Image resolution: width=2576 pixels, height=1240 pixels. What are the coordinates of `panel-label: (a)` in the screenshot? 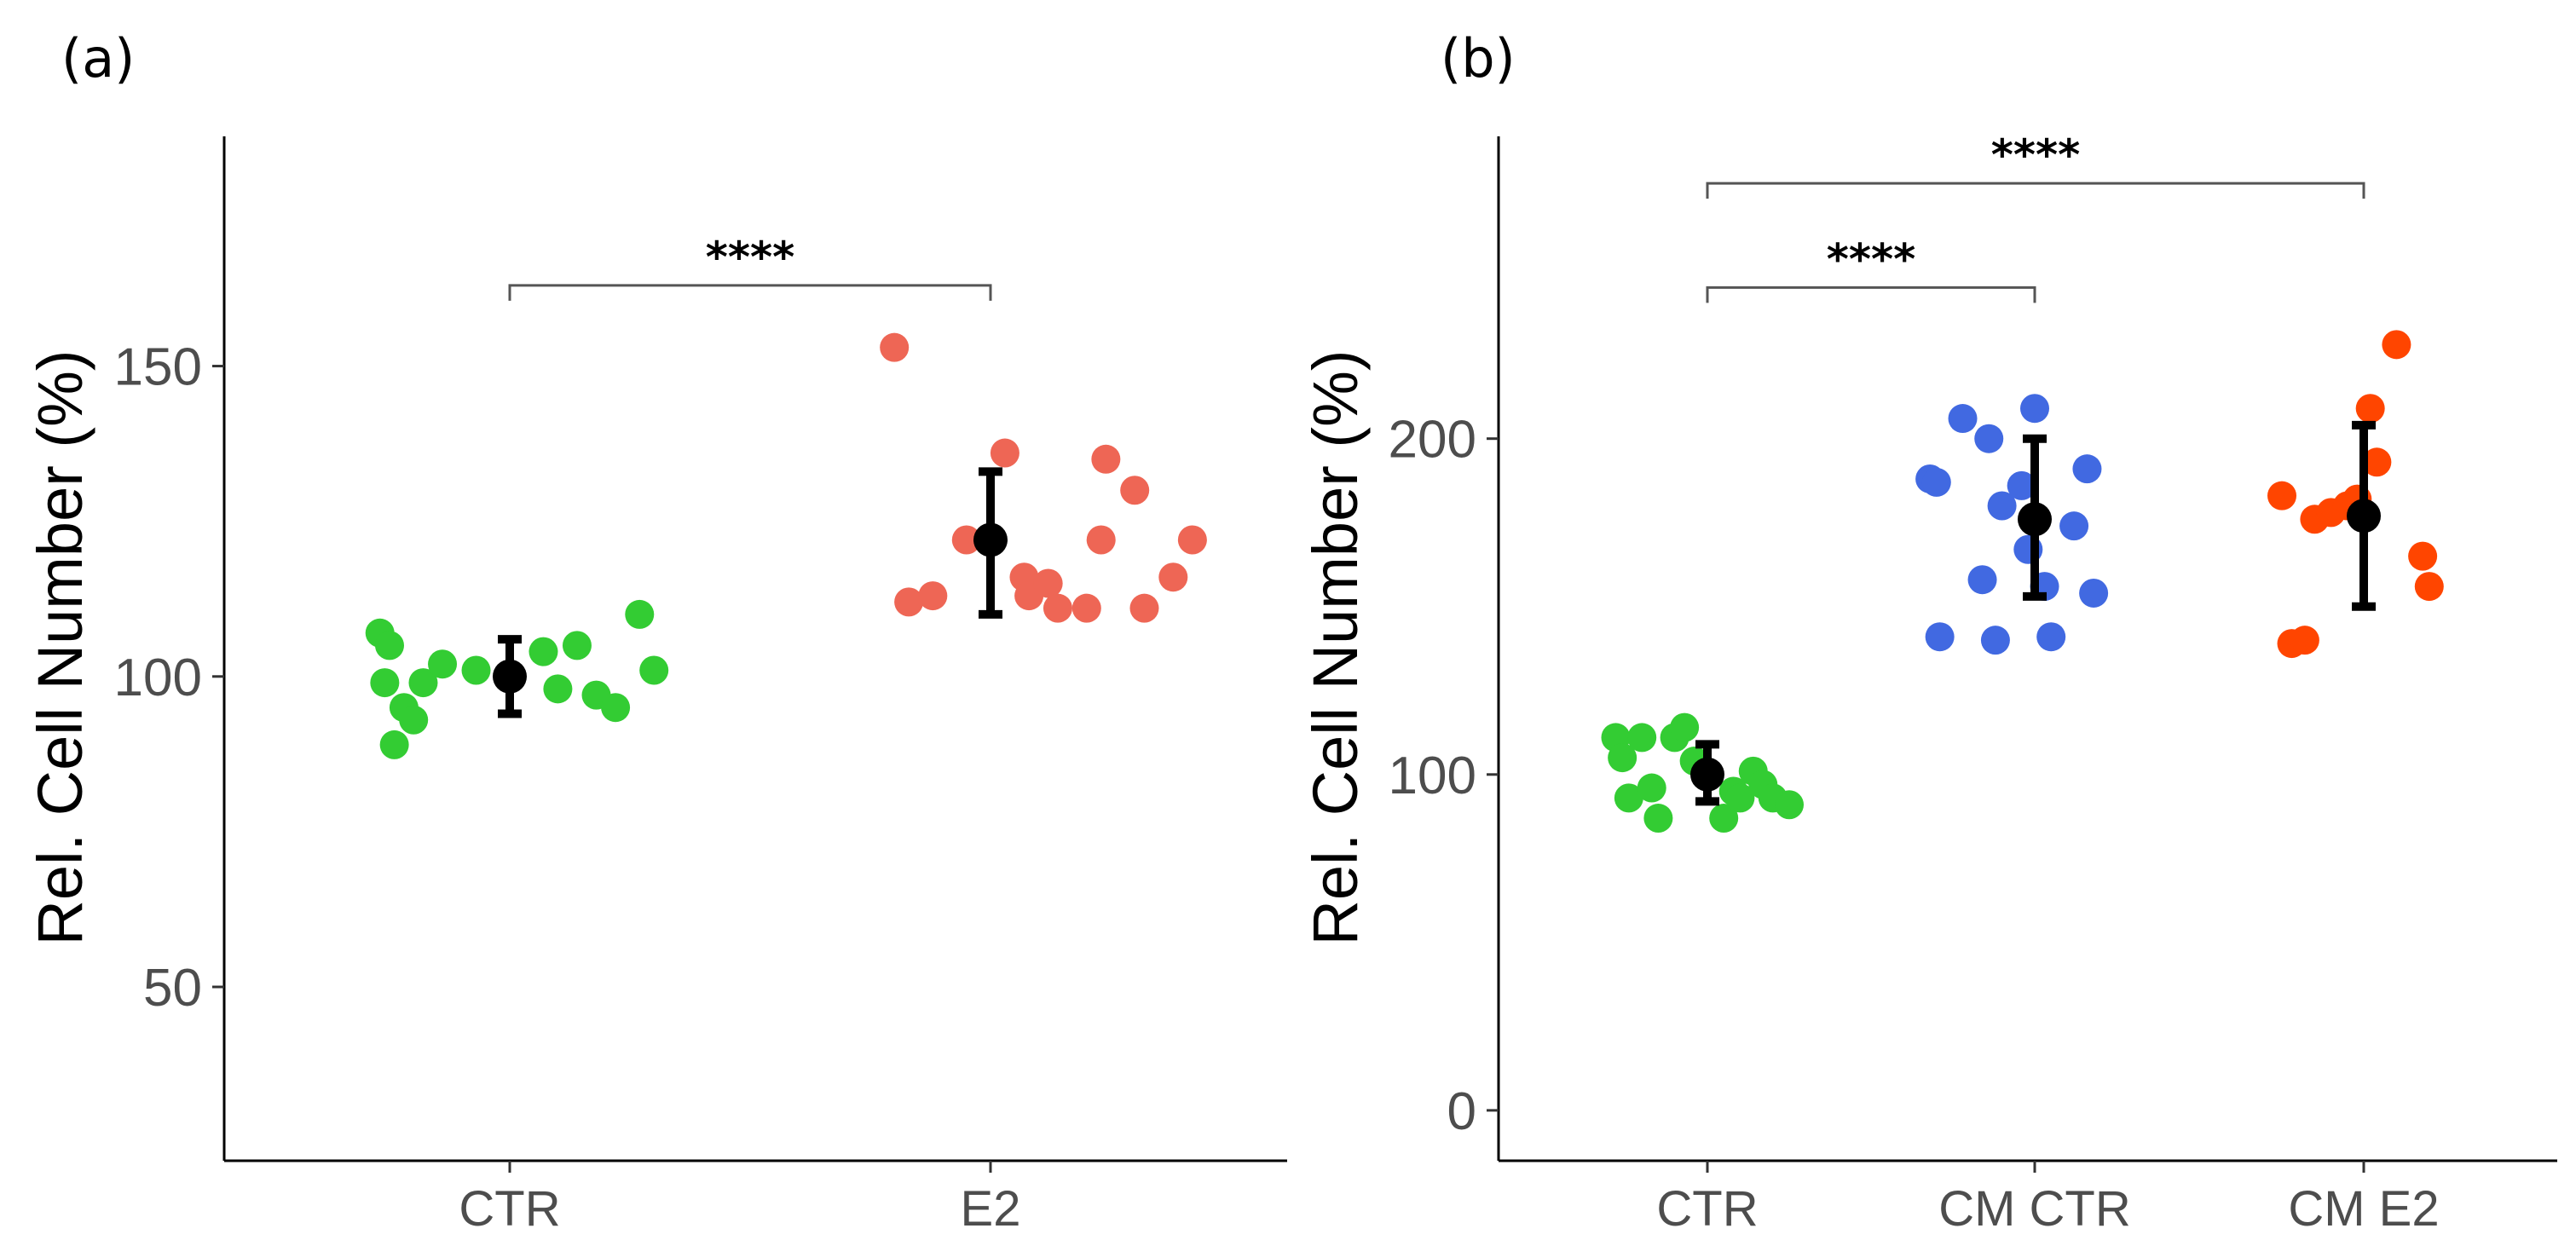 It's located at (98, 58).